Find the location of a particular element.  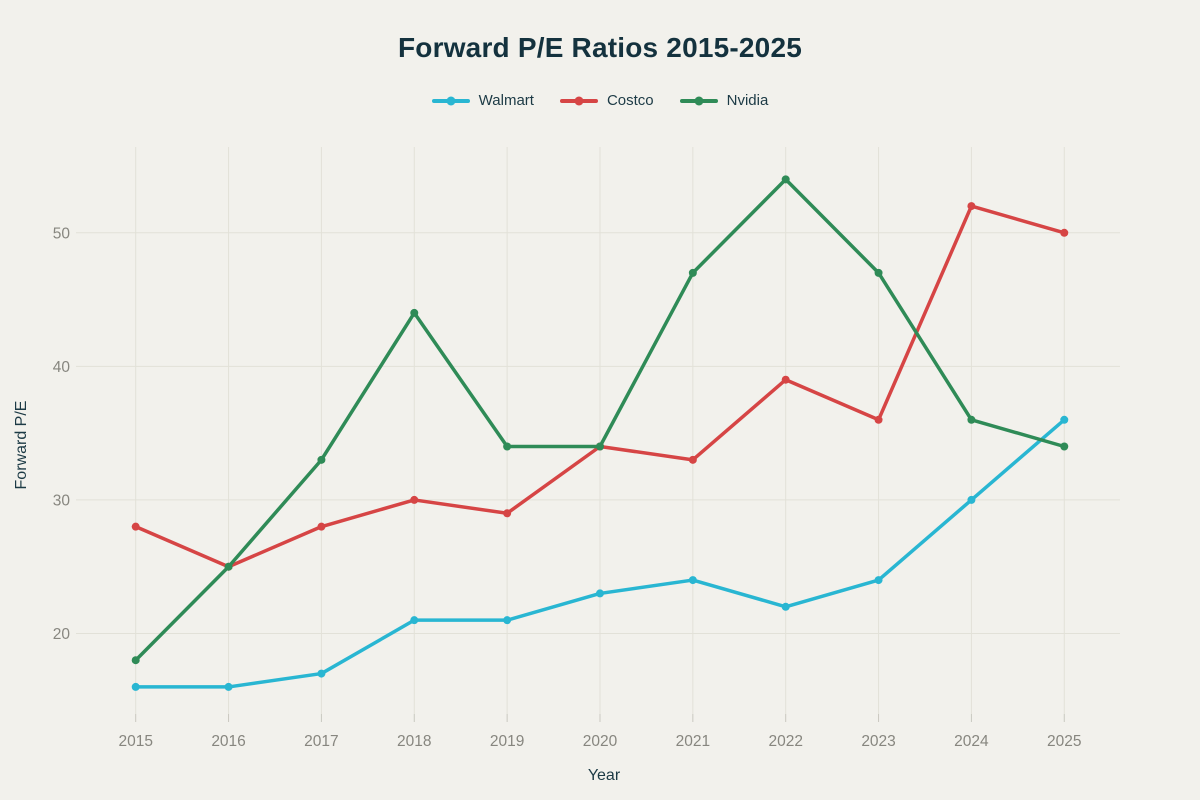

x-tick-label: 2016 is located at coordinates (228, 741).